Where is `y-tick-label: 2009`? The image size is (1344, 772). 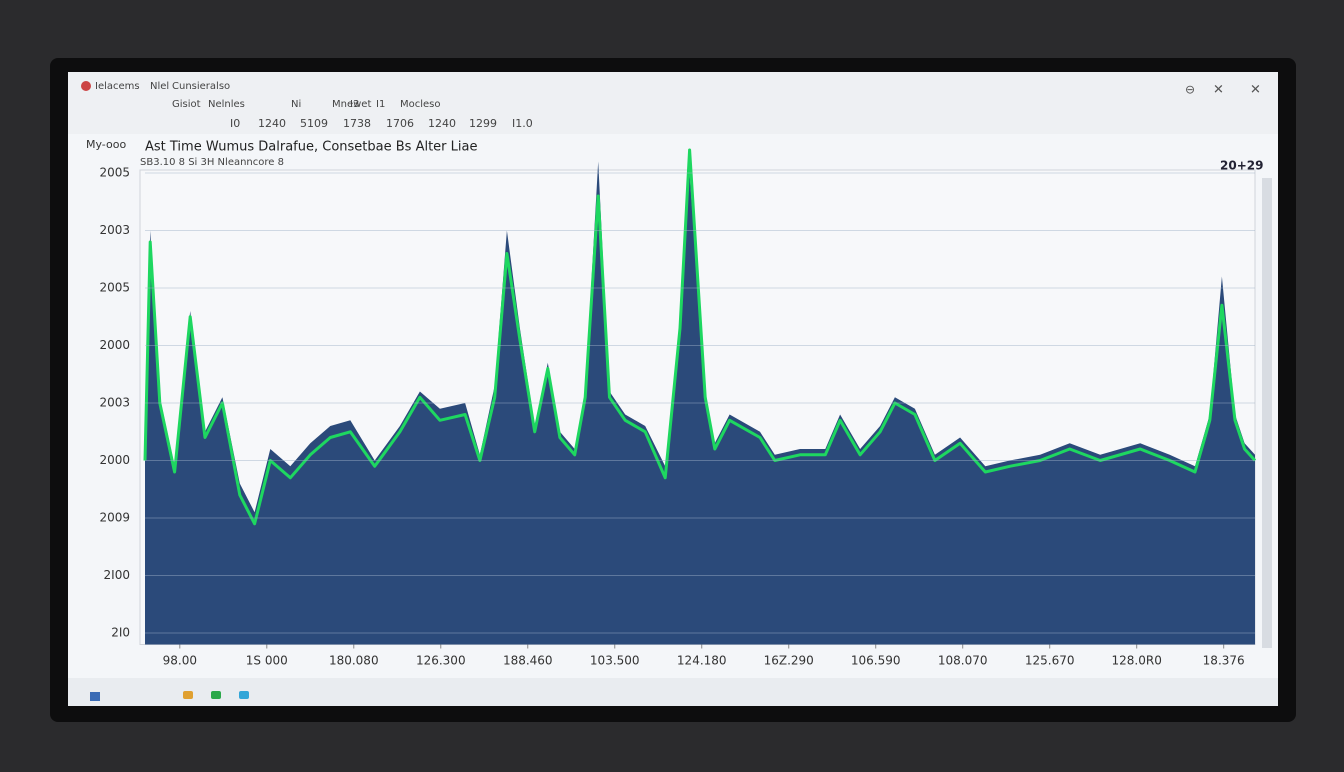 y-tick-label: 2009 is located at coordinates (114, 518).